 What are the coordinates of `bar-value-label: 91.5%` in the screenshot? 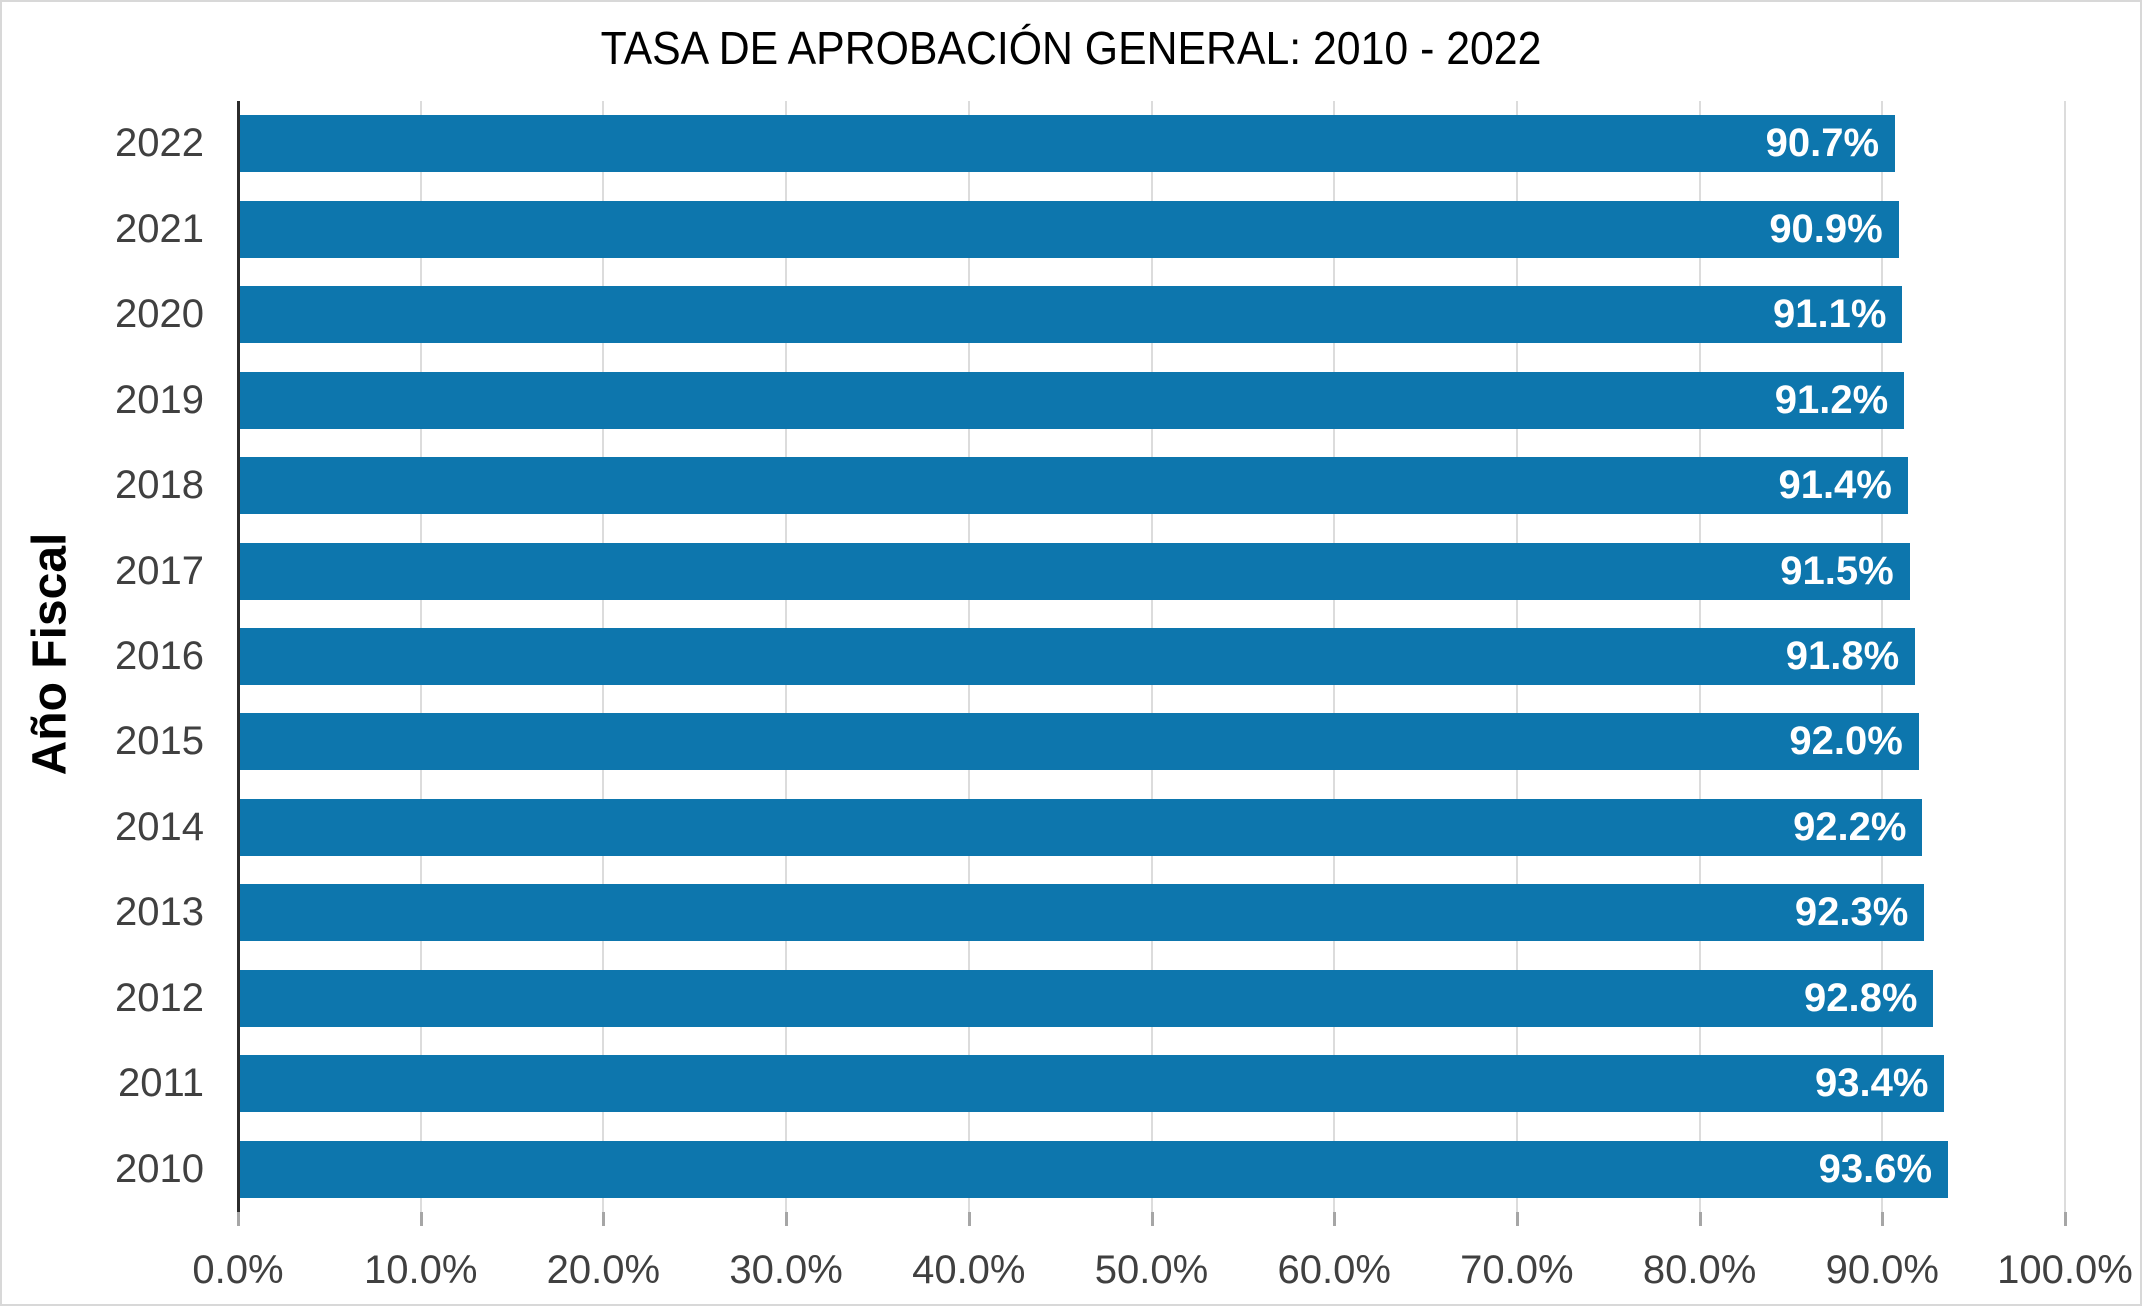 It's located at (1837, 570).